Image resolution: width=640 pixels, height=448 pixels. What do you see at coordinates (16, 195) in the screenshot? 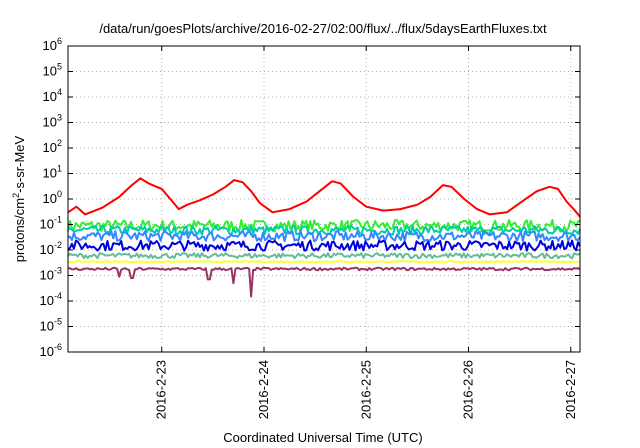
I see `y-axis-title-sup: 2` at bounding box center [16, 195].